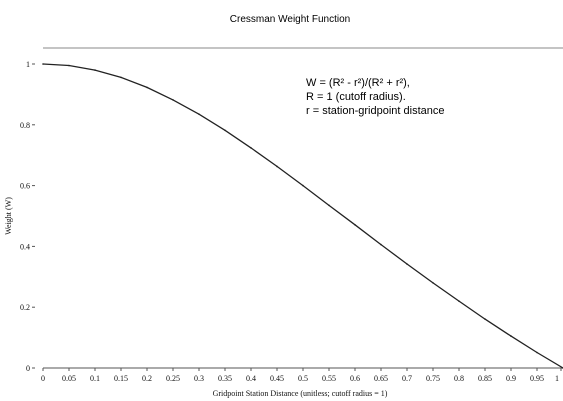 The width and height of the screenshot is (563, 401). What do you see at coordinates (375, 111) in the screenshot?
I see `annotation-line: r = station-gridpoint distance` at bounding box center [375, 111].